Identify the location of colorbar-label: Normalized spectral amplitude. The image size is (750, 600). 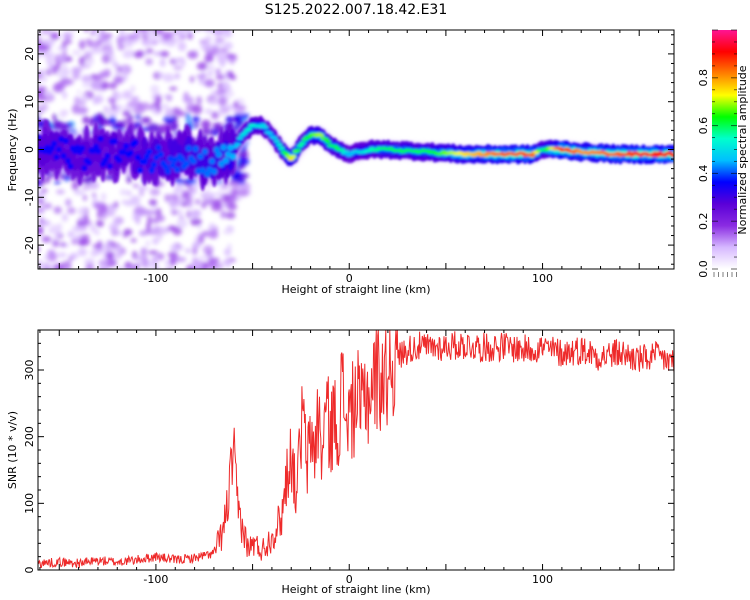
(742, 149).